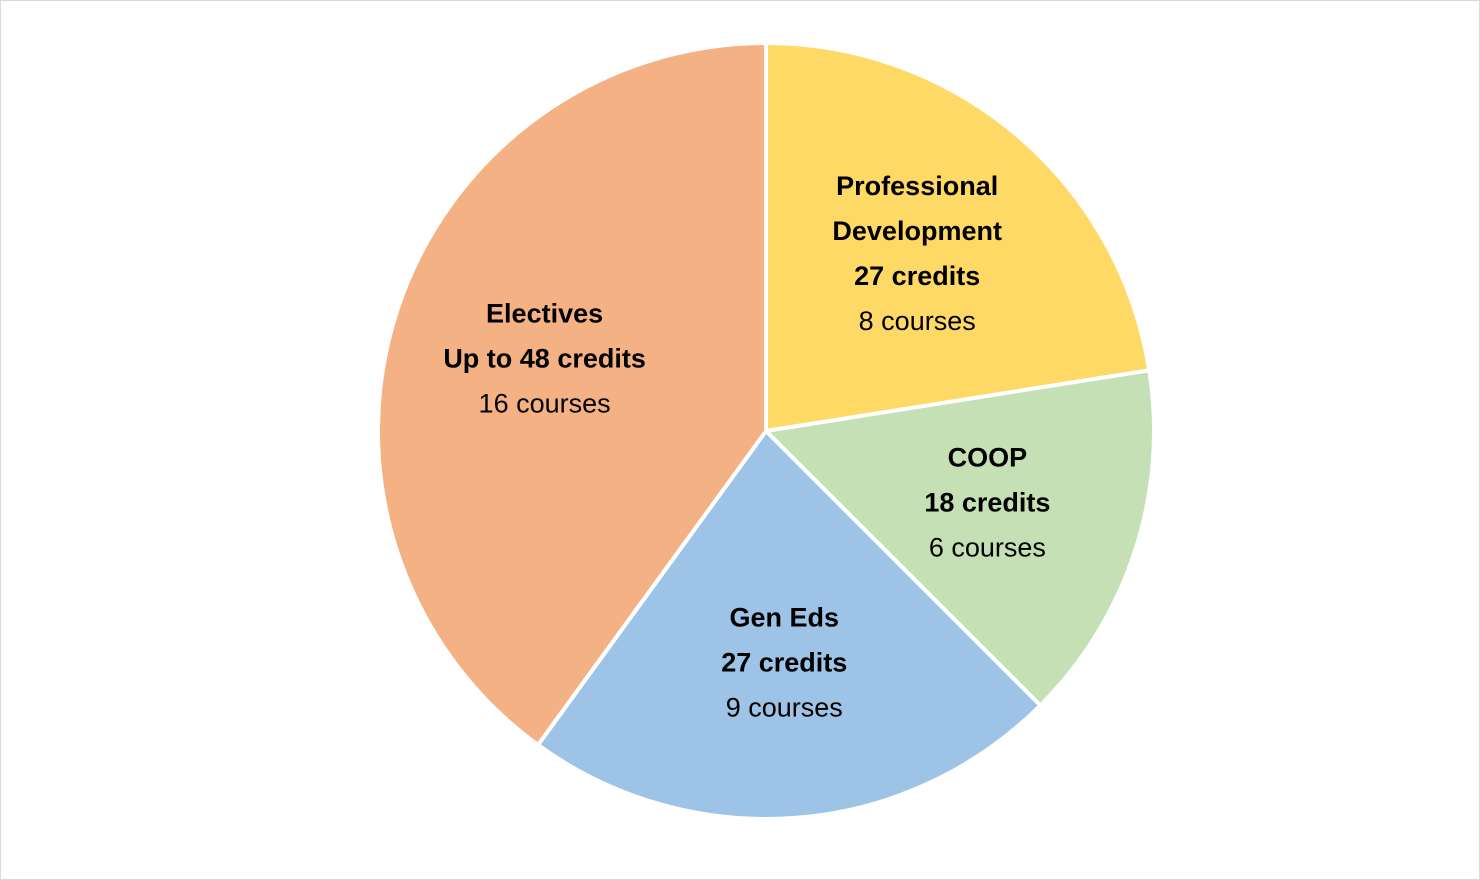 This screenshot has width=1480, height=880. I want to click on category-label: Professional Development, so click(917, 208).